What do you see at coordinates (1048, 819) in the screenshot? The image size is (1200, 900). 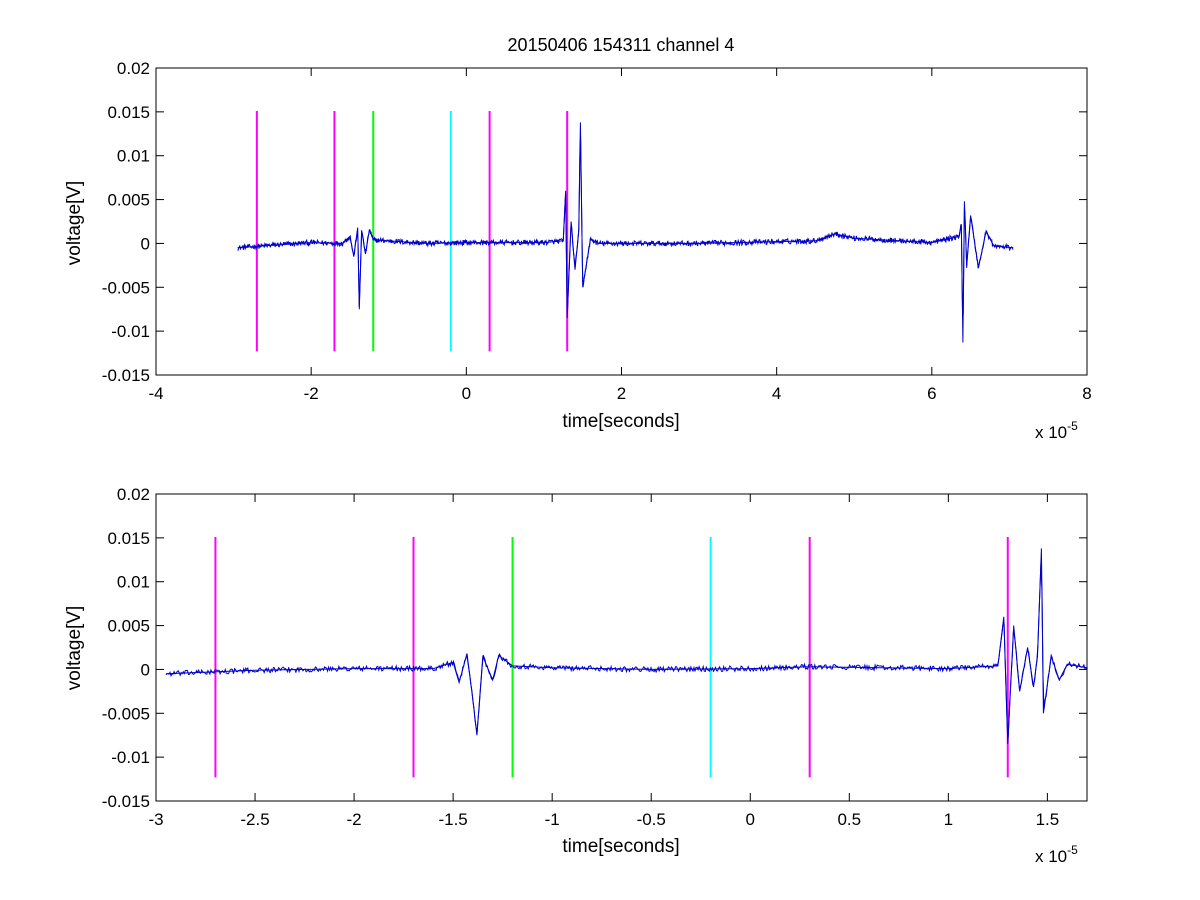 I see `x-tick-label: 1.5` at bounding box center [1048, 819].